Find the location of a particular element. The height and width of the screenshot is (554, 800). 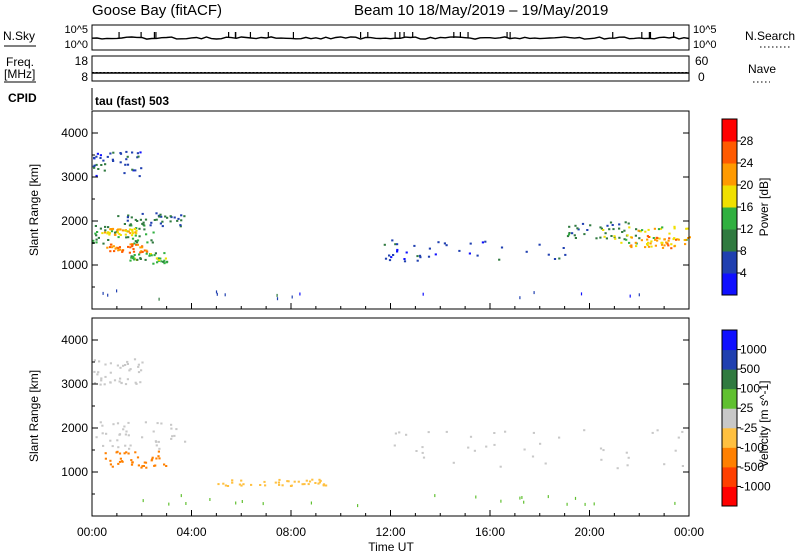

power-colorbar-label: Power [dB] is located at coordinates (764, 207).